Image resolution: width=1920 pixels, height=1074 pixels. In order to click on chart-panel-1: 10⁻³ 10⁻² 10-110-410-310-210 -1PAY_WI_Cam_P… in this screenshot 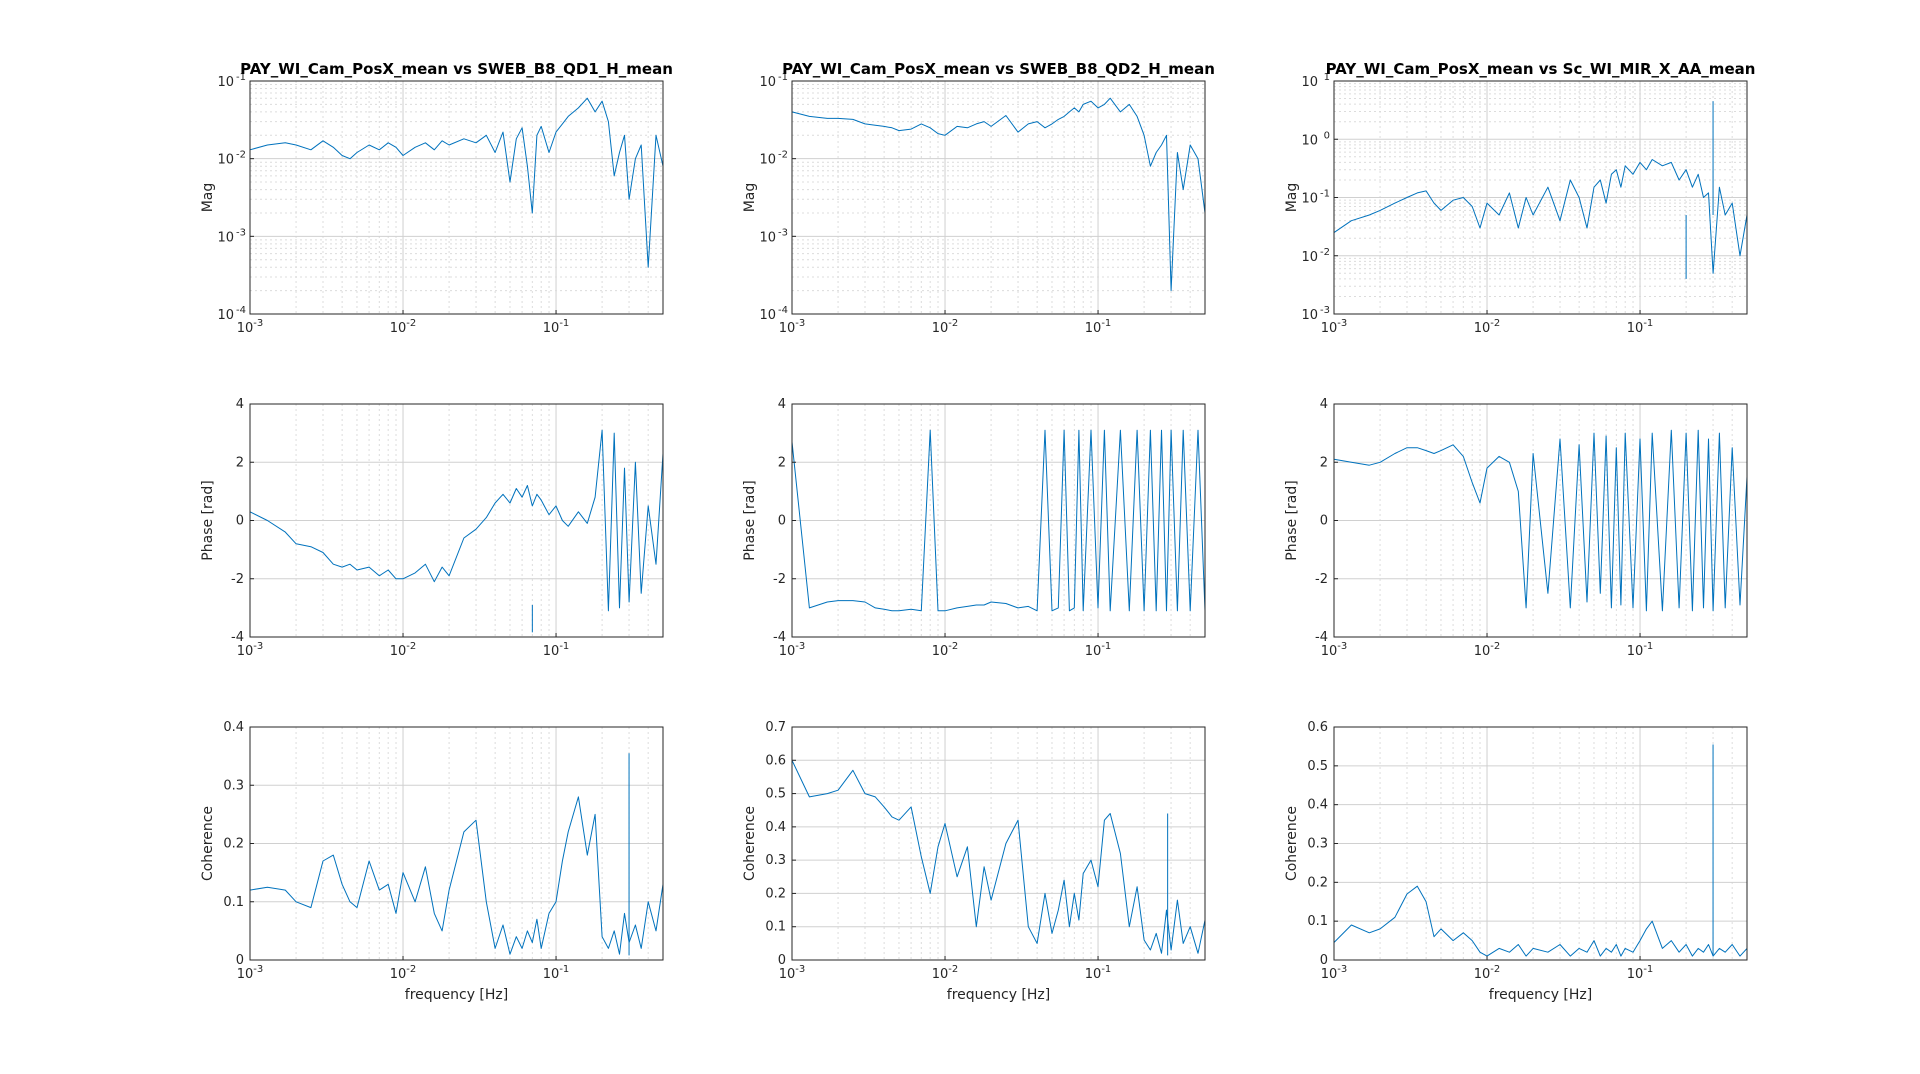, I will do `click(978, 198)`.